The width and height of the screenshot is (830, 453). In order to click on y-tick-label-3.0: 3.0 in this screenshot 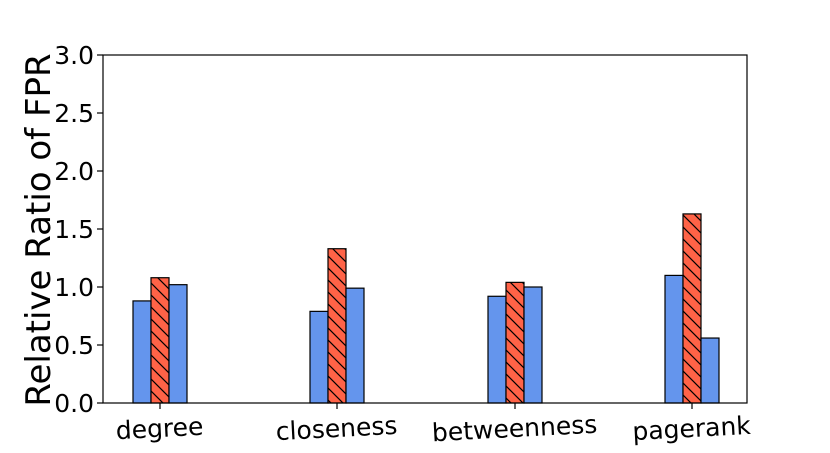, I will do `click(74, 55)`.